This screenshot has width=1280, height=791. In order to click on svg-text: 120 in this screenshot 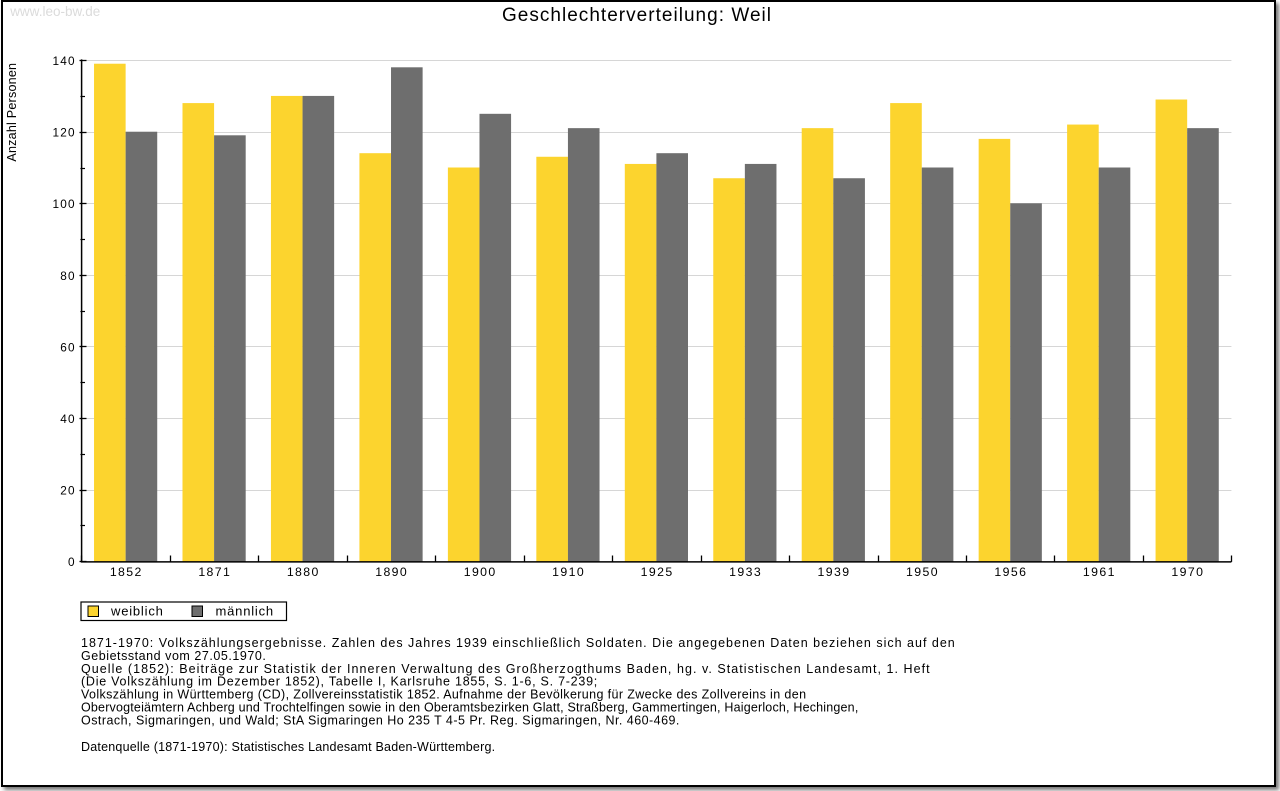, I will do `click(64, 133)`.